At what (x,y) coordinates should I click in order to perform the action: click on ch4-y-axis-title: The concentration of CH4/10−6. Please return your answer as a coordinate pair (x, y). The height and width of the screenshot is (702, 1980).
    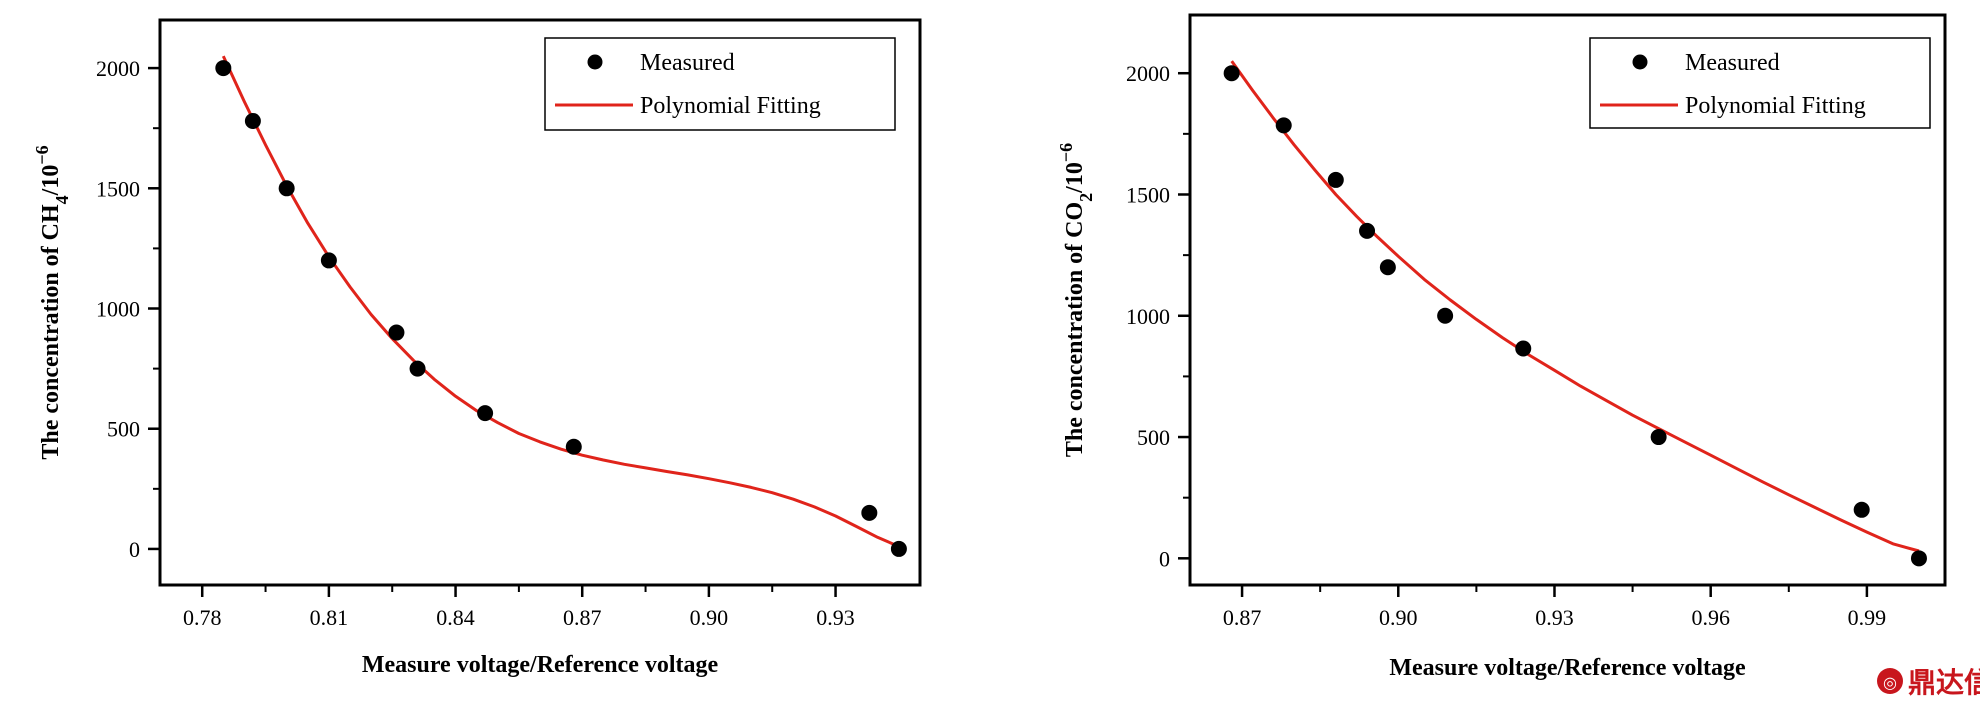
    Looking at the image, I should click on (52, 302).